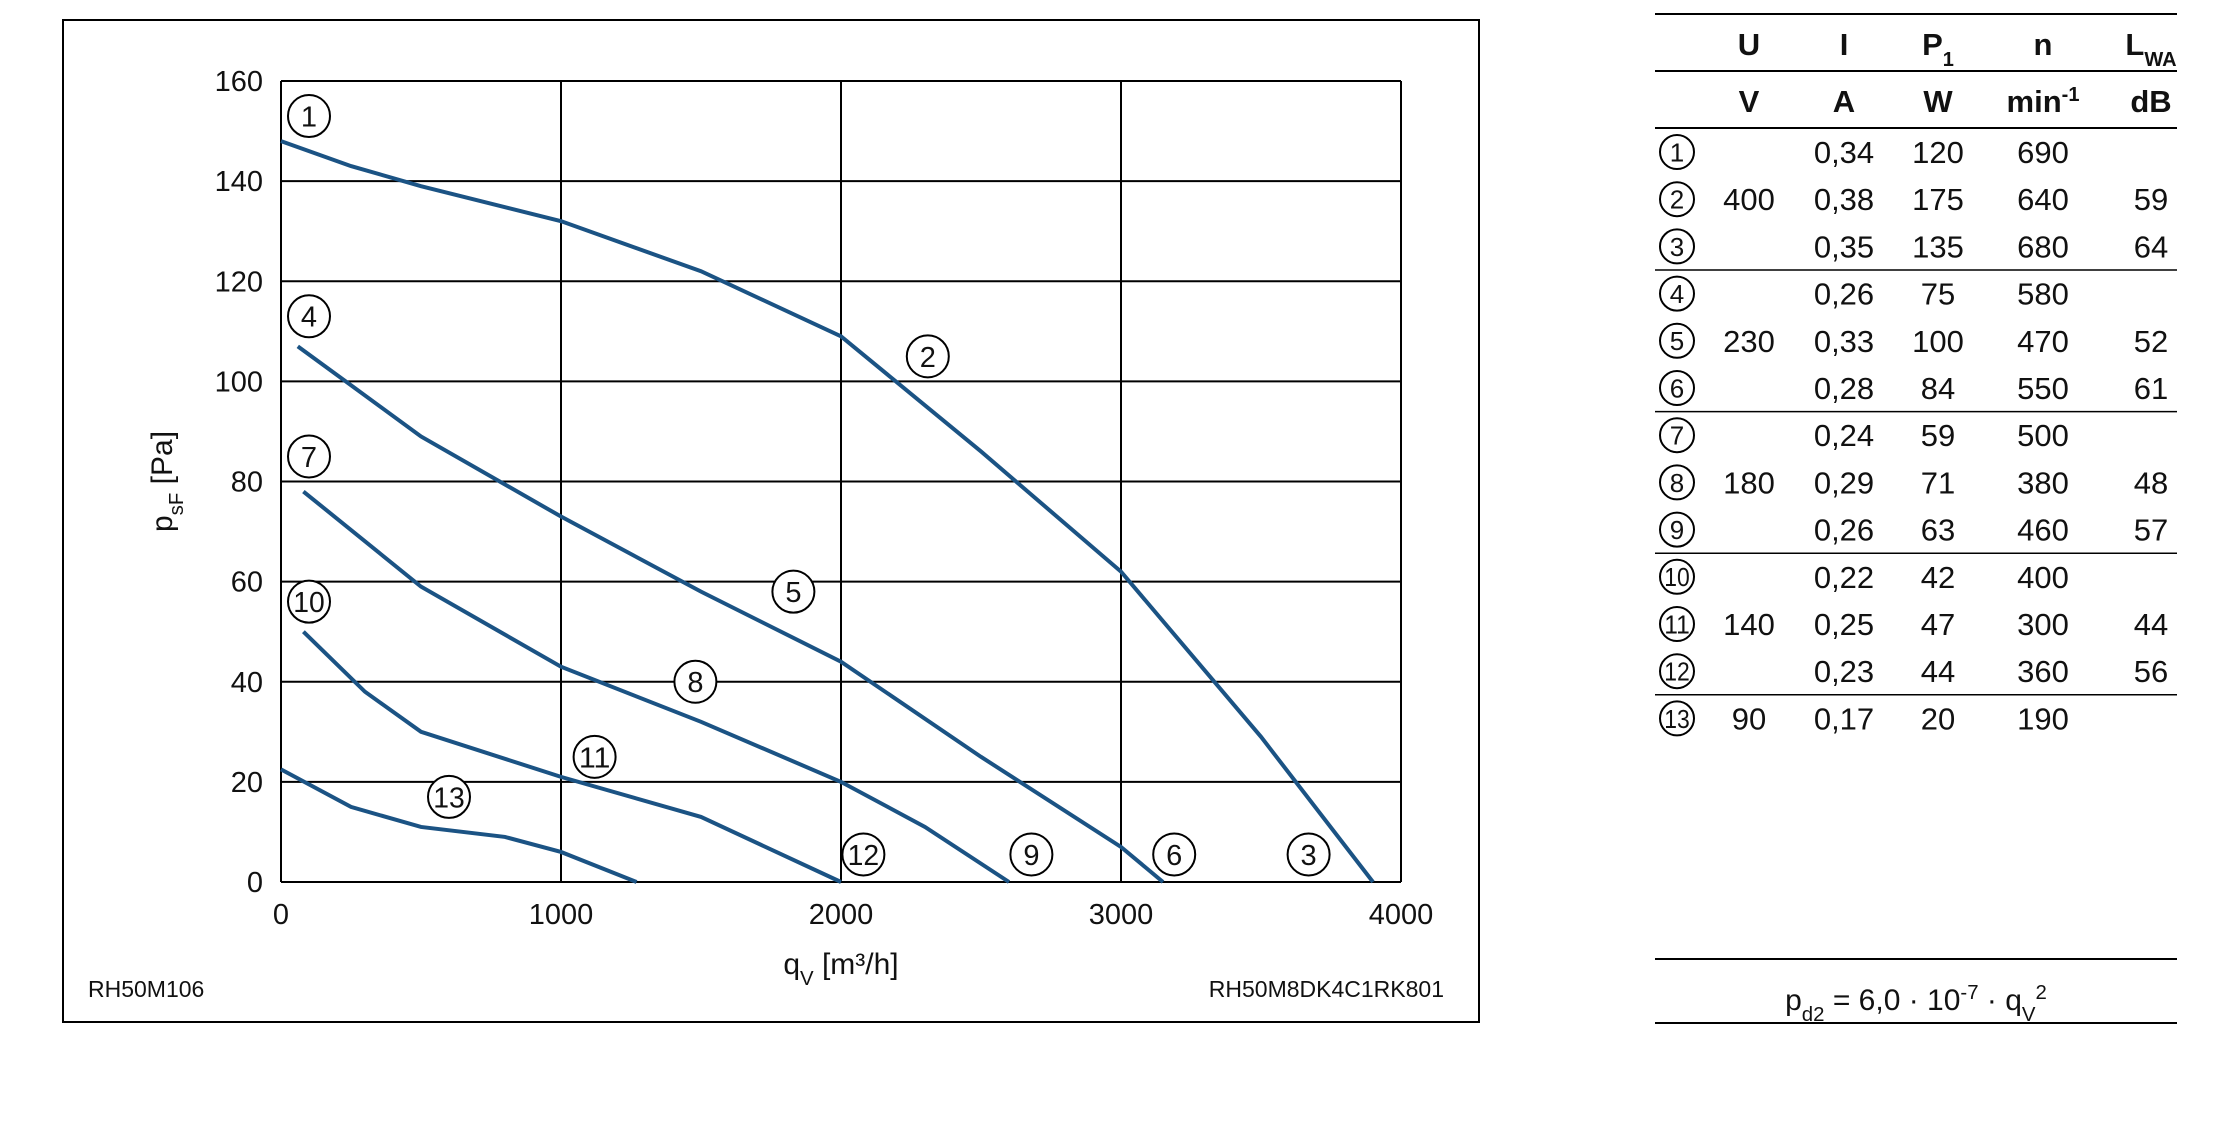  I want to click on y-tick-label: 120, so click(239, 282).